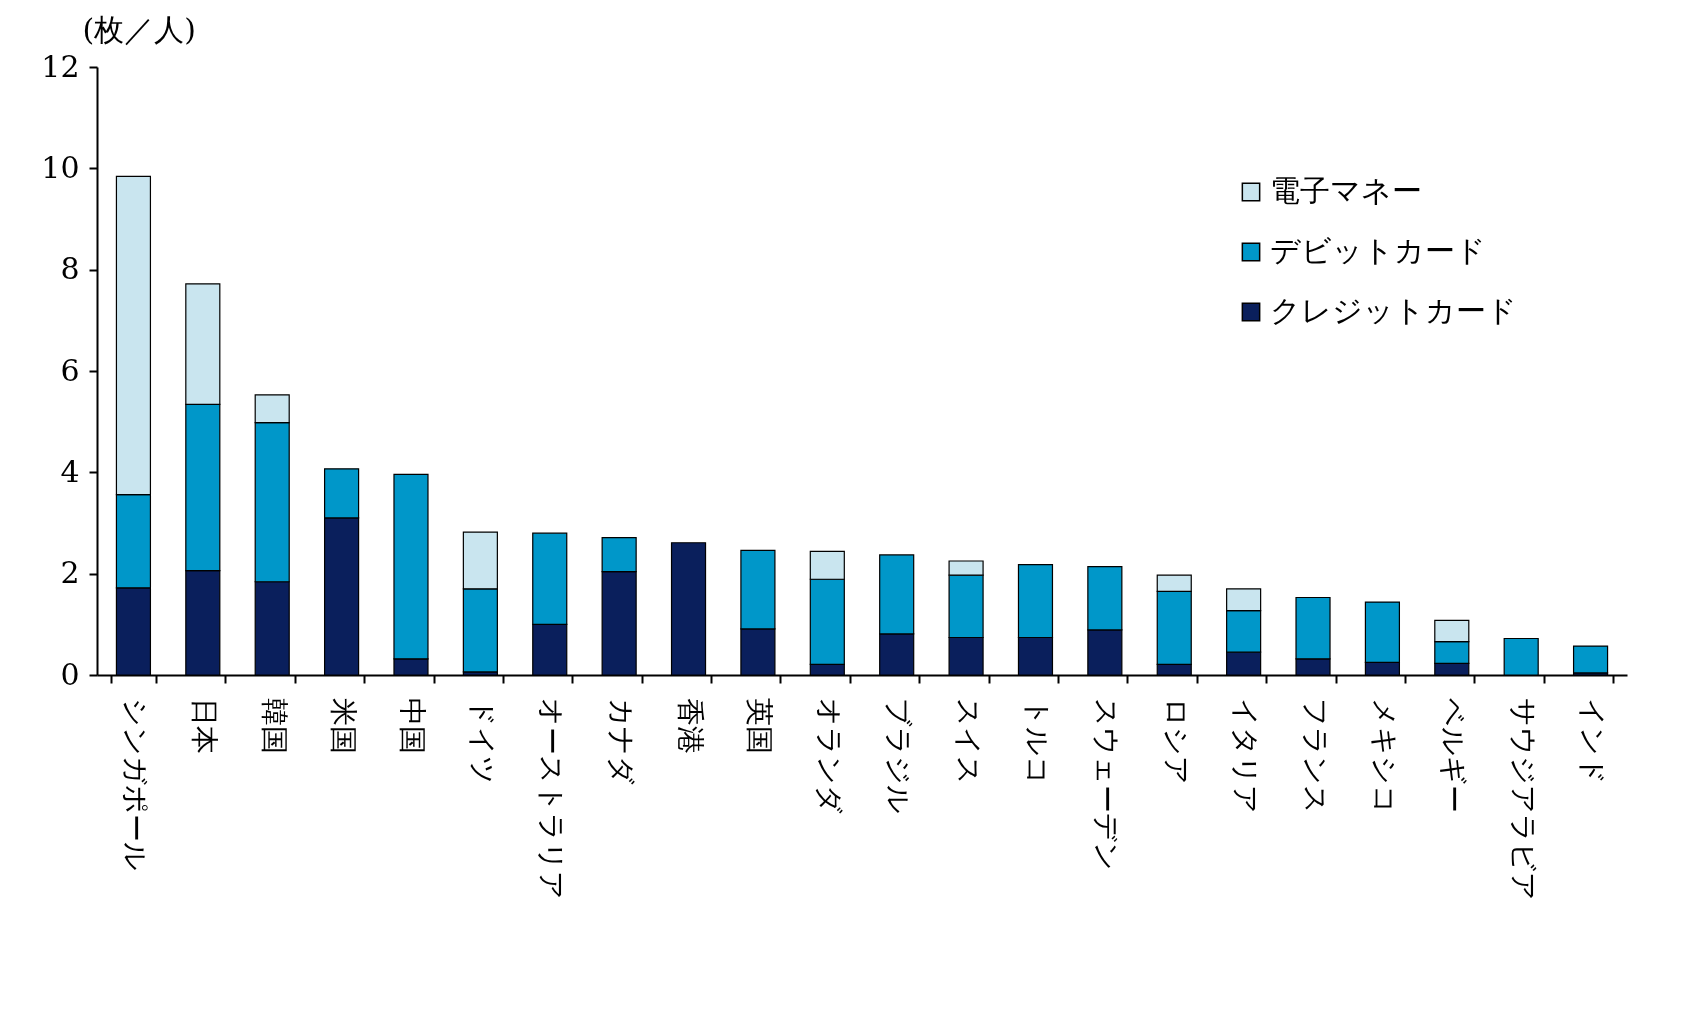  Describe the element at coordinates (70, 269) in the screenshot. I see `y-tick-label: 8` at that location.